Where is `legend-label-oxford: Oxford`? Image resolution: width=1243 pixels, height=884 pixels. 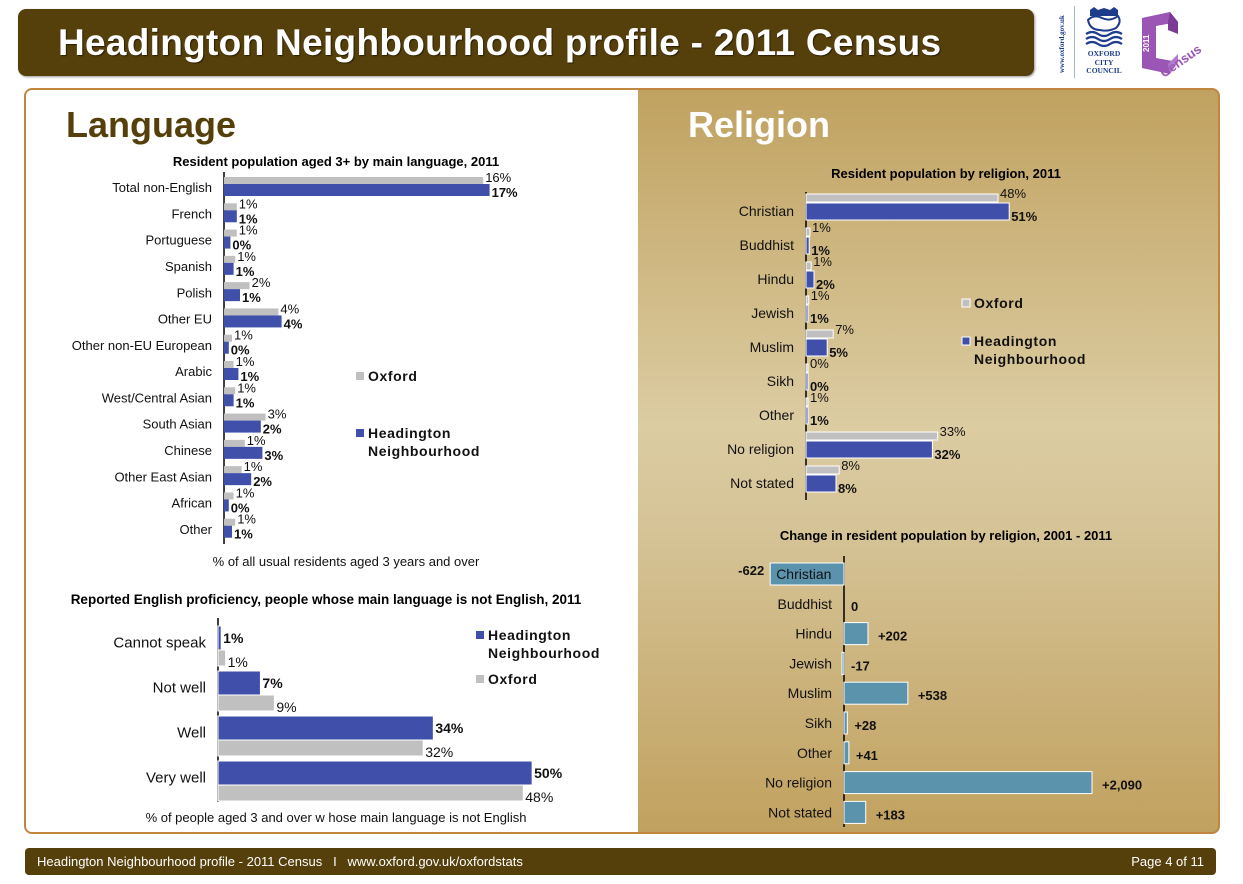 legend-label-oxford: Oxford is located at coordinates (513, 679).